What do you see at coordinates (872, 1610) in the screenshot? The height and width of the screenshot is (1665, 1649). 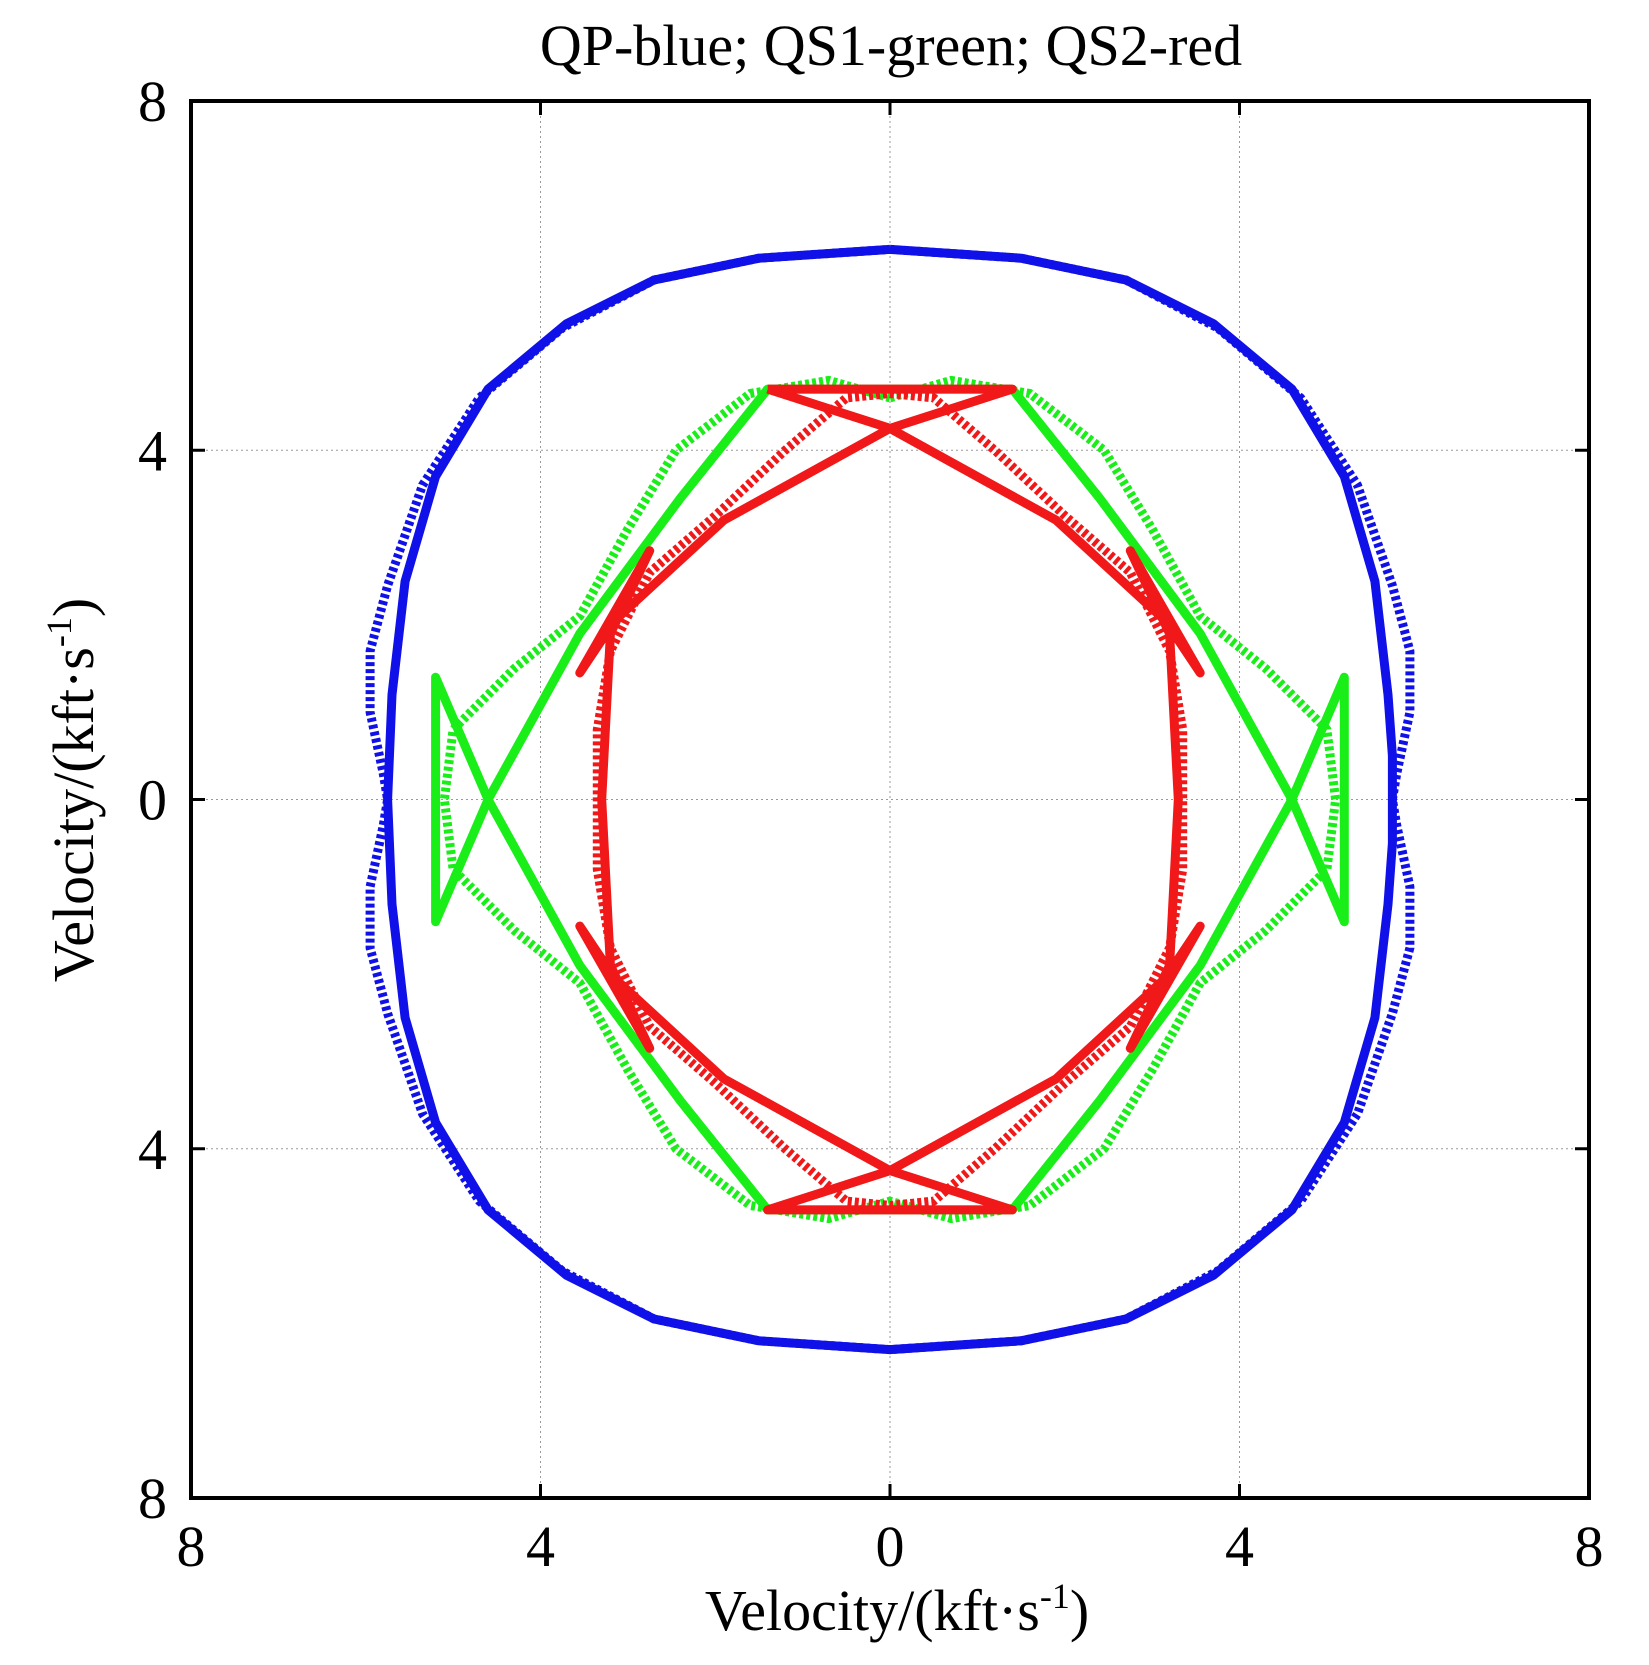 I see `x-axis-label-main: Velocity/(kft·s` at bounding box center [872, 1610].